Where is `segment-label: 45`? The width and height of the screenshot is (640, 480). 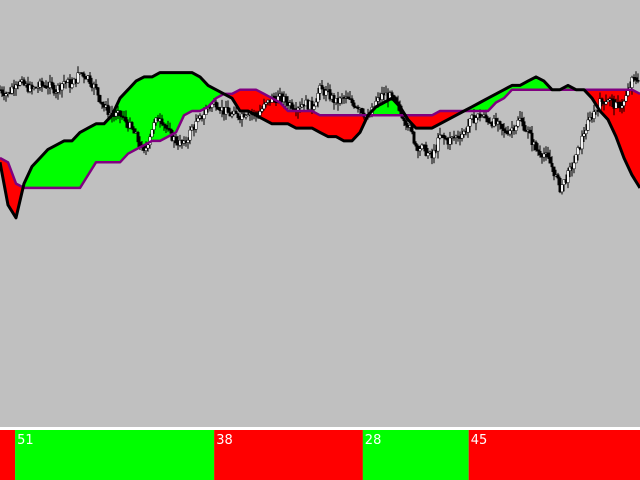 segment-label: 45 is located at coordinates (479, 440).